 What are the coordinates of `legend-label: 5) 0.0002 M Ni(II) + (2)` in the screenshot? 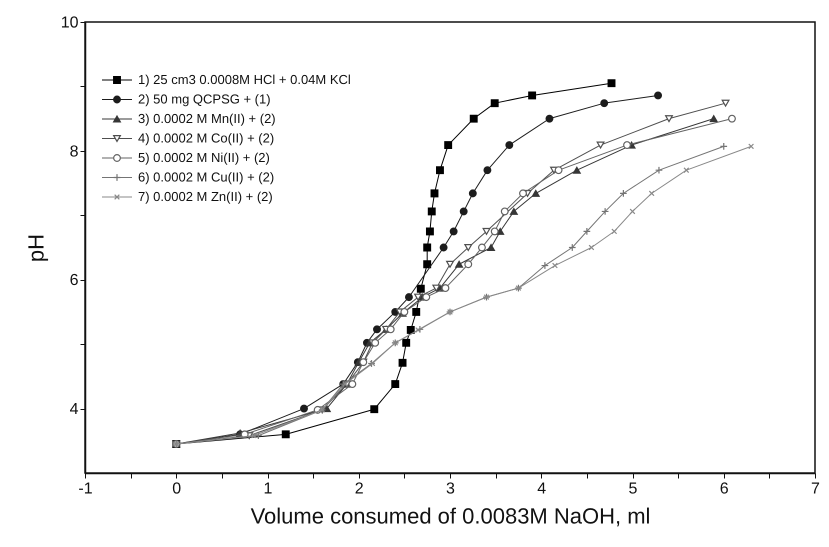 It's located at (204, 157).